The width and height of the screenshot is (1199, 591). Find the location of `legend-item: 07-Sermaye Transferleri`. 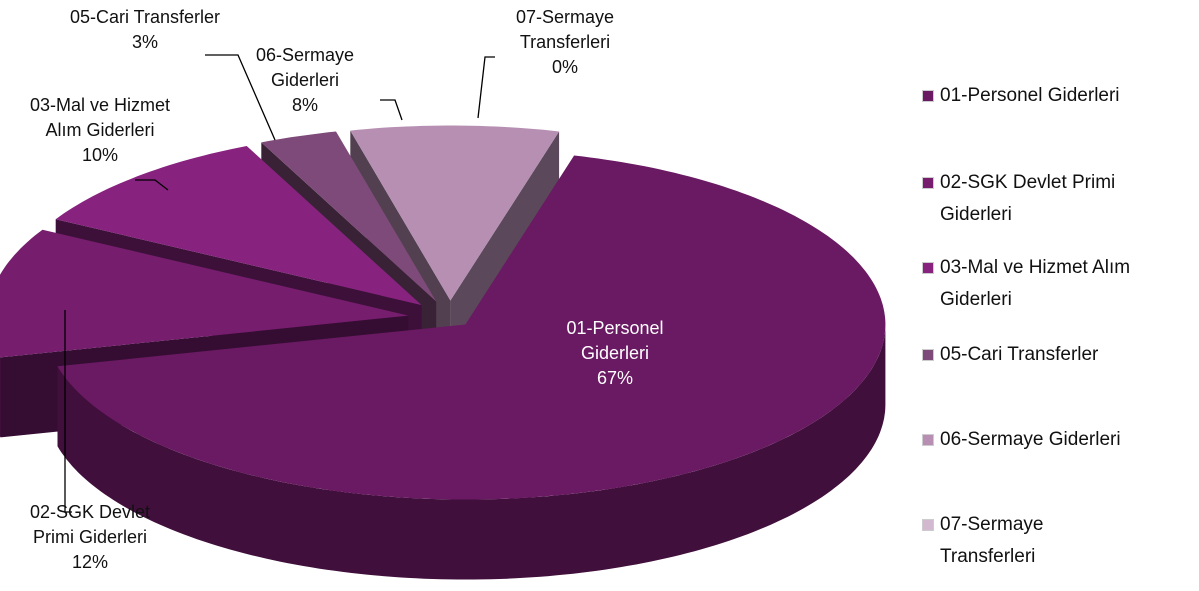

legend-item: 07-Sermaye Transferleri is located at coordinates (1006, 541).